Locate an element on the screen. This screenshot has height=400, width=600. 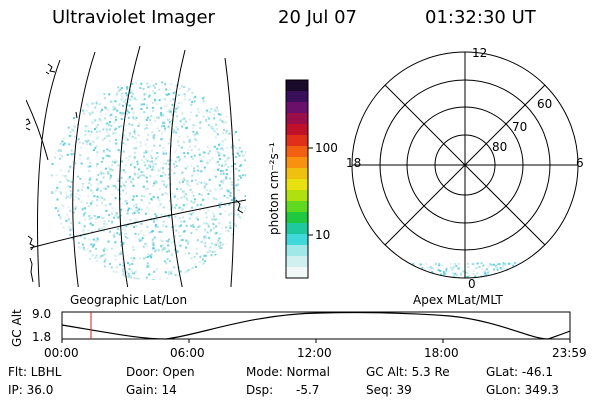
color-bar-frame is located at coordinates (297, 179).